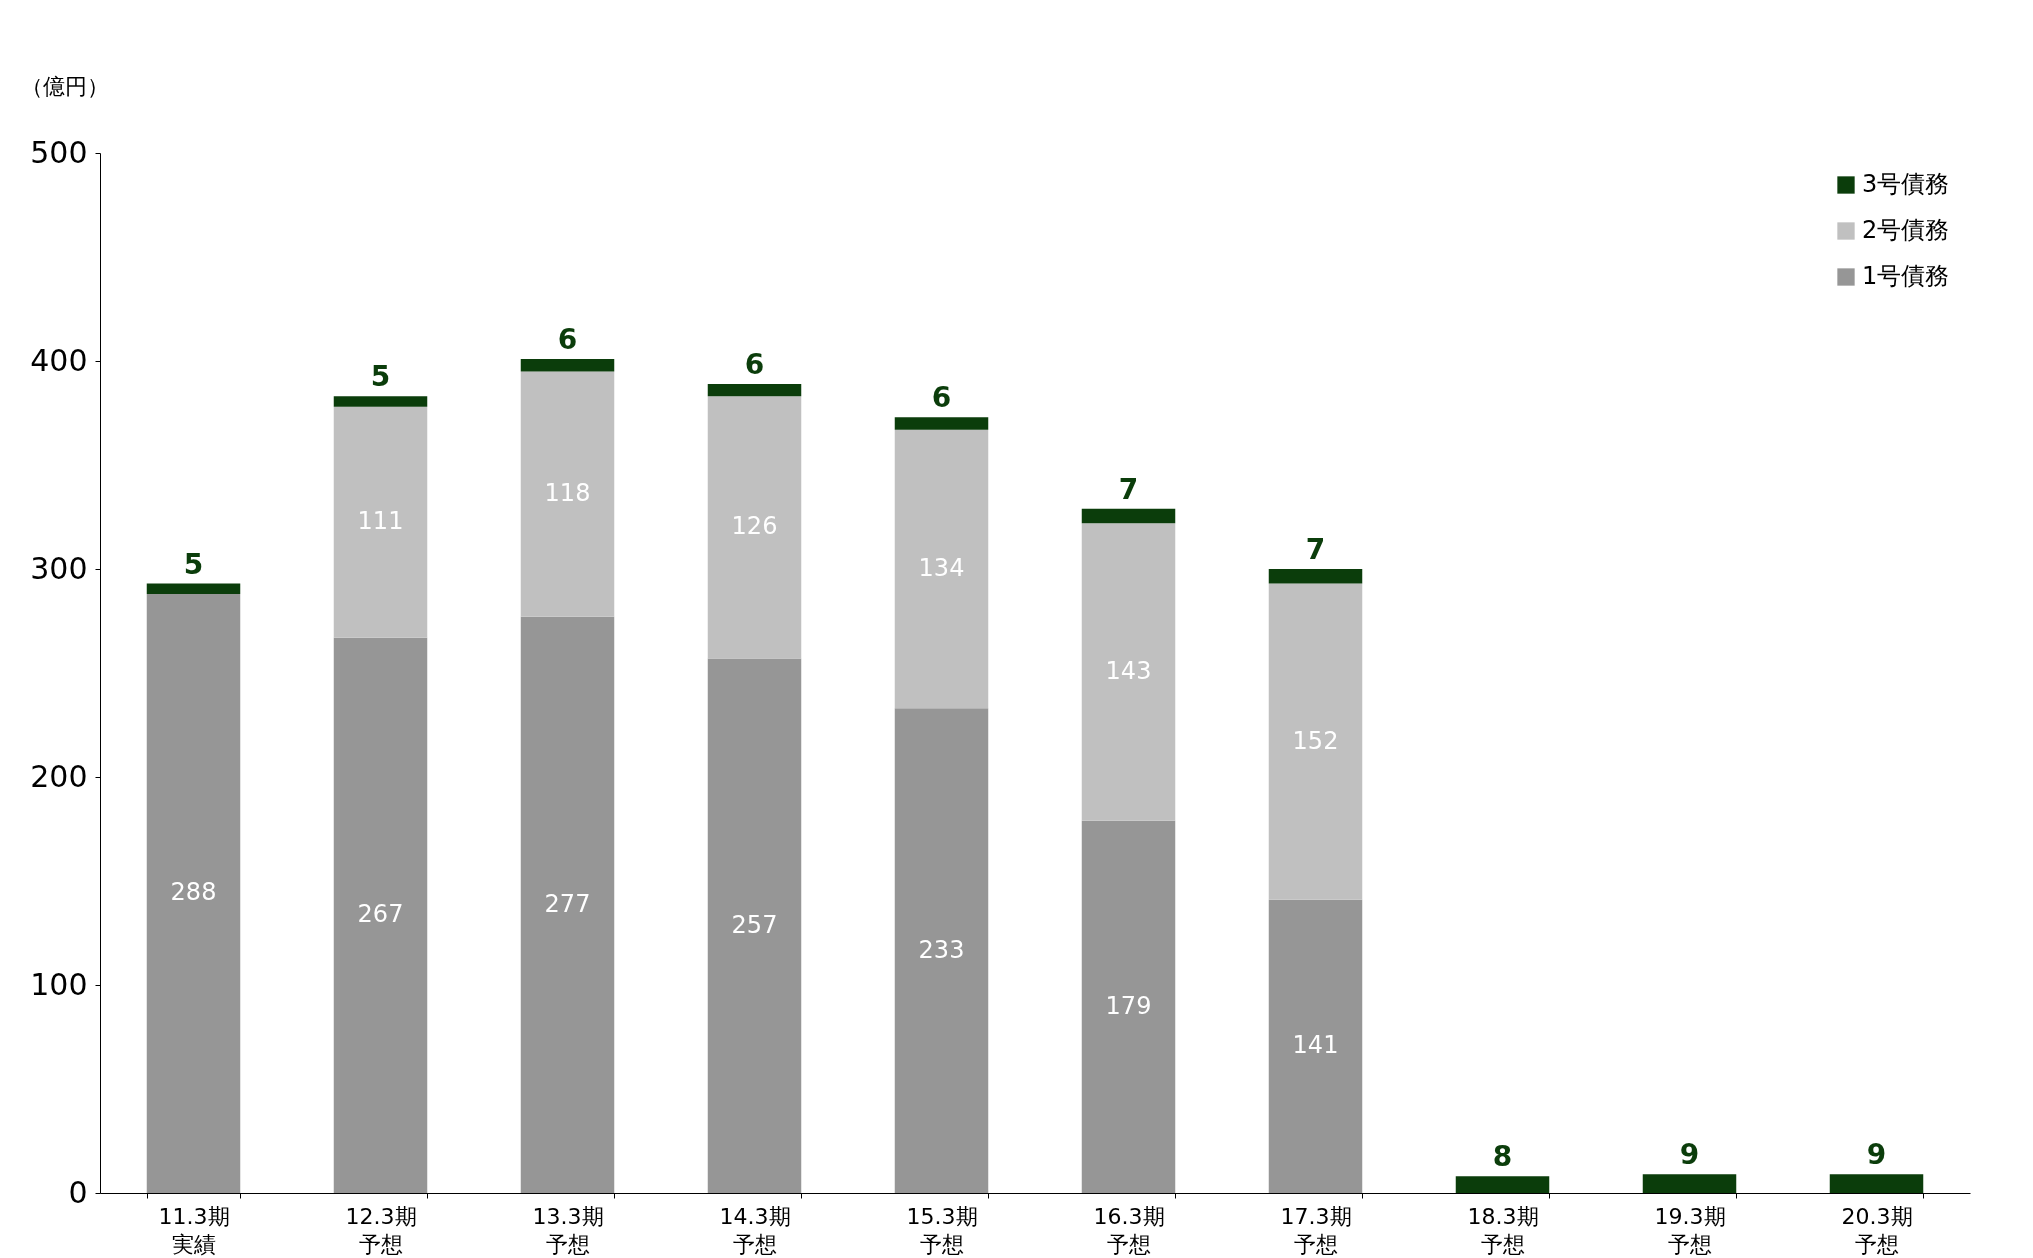  What do you see at coordinates (1690, 1230) in the screenshot?
I see `x-tick-label: 19.3期予想` at bounding box center [1690, 1230].